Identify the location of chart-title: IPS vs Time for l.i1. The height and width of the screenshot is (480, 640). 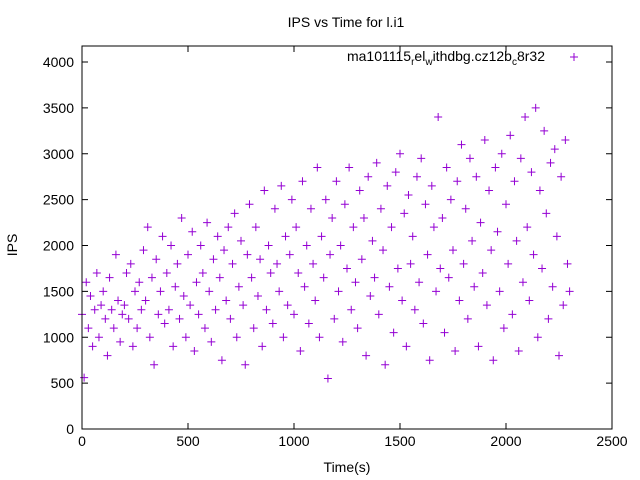
(346, 22).